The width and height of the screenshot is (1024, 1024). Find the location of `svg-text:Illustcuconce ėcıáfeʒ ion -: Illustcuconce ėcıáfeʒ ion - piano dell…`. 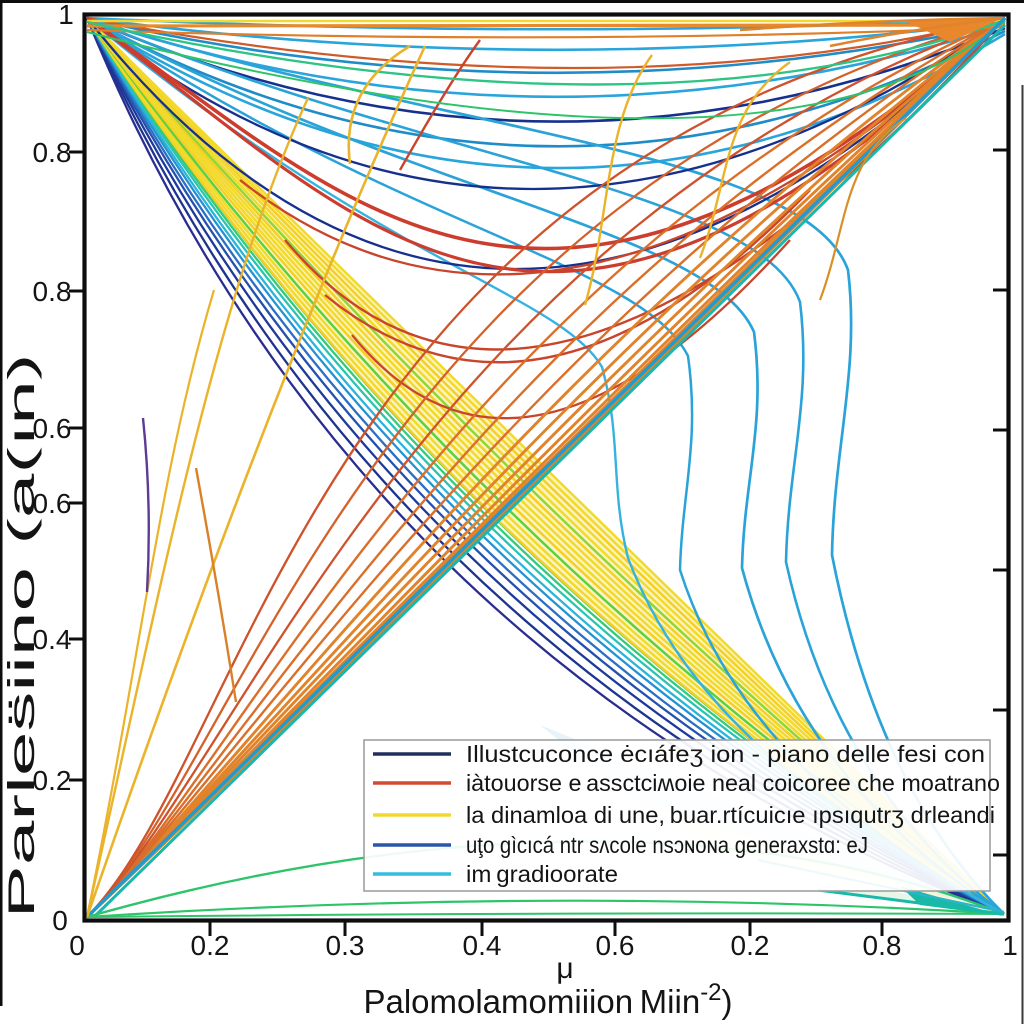

svg-text:Illustcuconce ėcıáfeʒ ion -: Illustcuconce ėcıáfeʒ ion - piano dell… is located at coordinates (725, 754).